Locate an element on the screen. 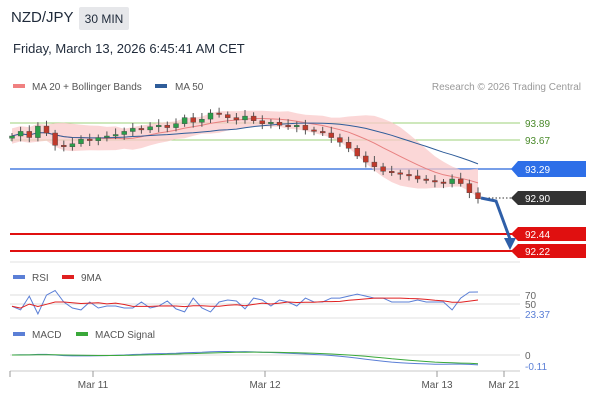 The width and height of the screenshot is (590, 400). x-tick-label: Mar 21 is located at coordinates (504, 385).